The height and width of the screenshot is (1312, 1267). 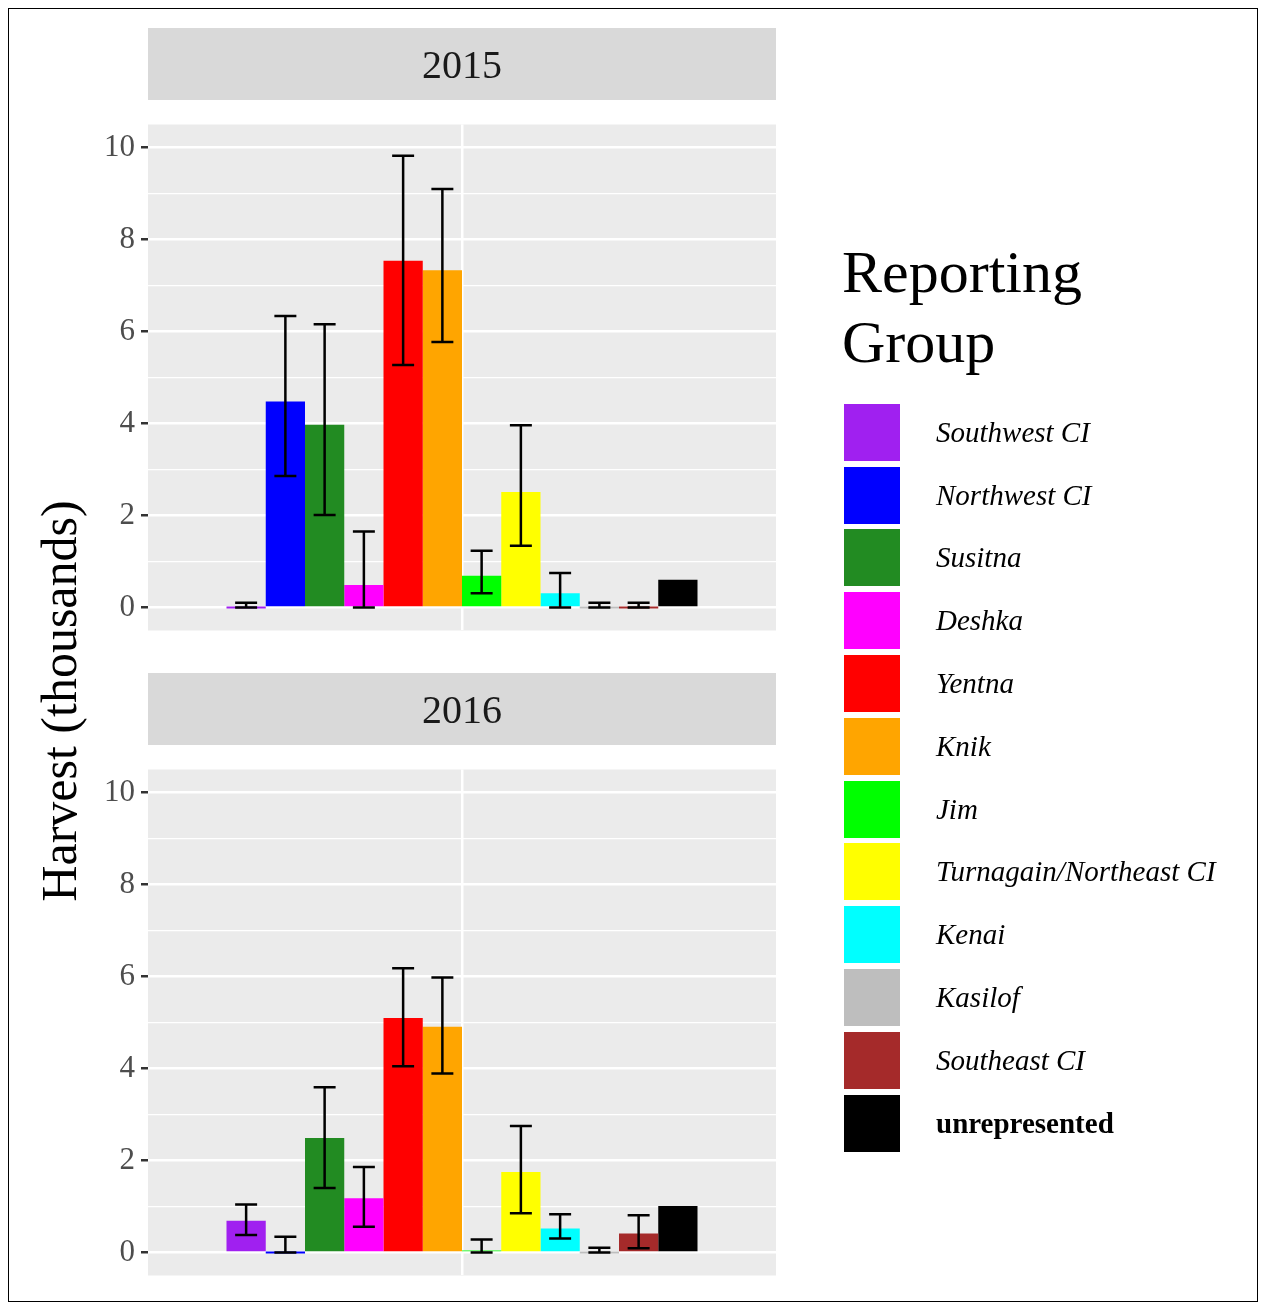 What do you see at coordinates (462, 64) in the screenshot?
I see `chart-title: 2015` at bounding box center [462, 64].